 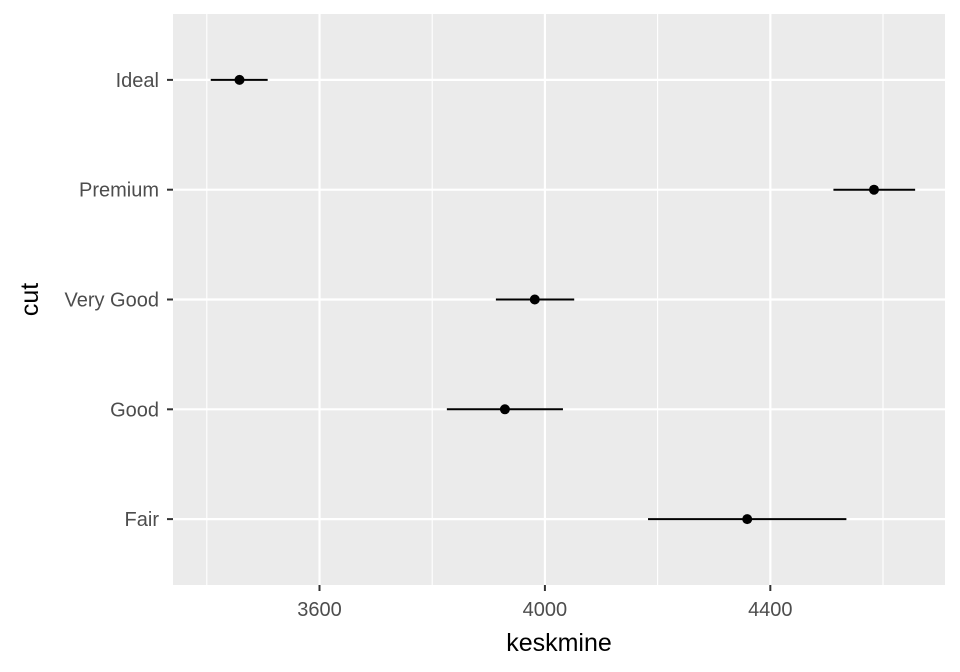 What do you see at coordinates (30, 299) in the screenshot?
I see `y-axis-title: cut` at bounding box center [30, 299].